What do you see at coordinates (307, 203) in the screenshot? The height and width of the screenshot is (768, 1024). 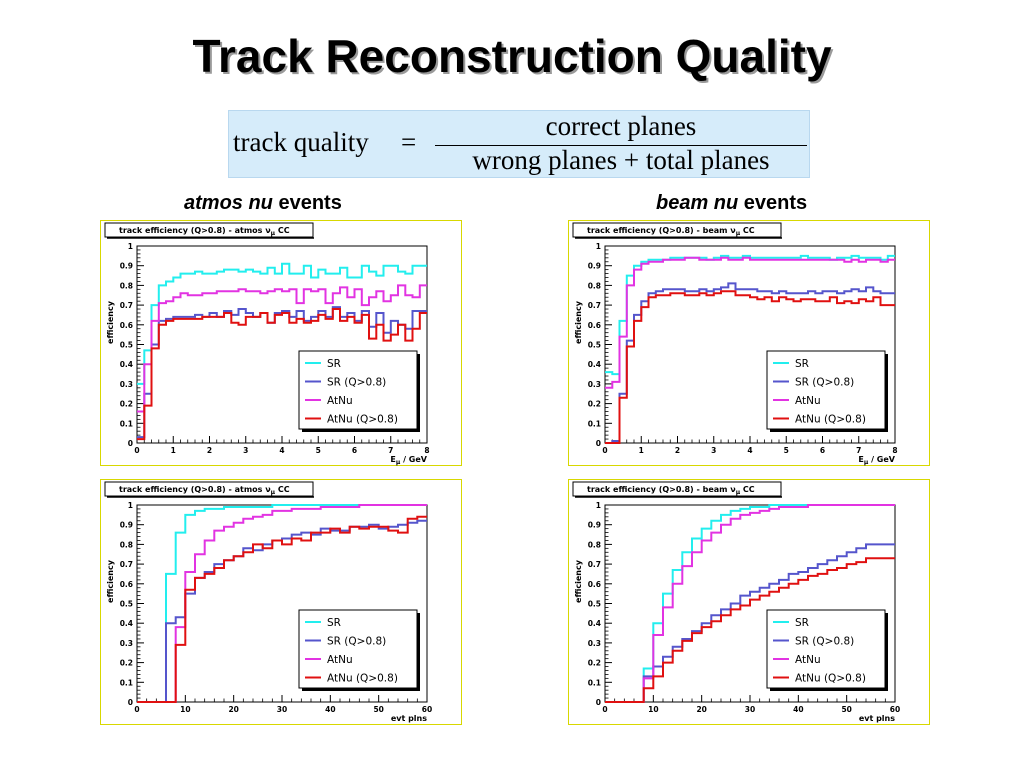 I see `column-heading-rest: events` at bounding box center [307, 203].